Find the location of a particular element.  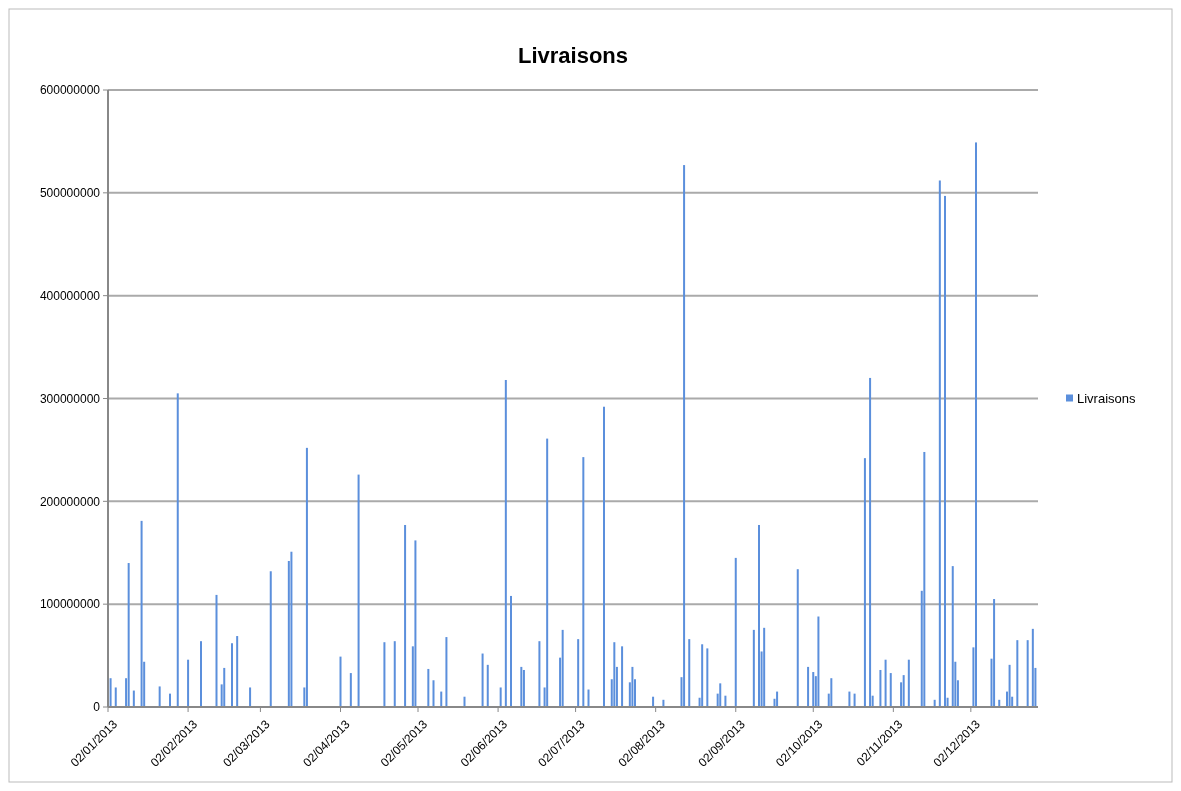

y-tick-label: 300000000 is located at coordinates (70, 398).